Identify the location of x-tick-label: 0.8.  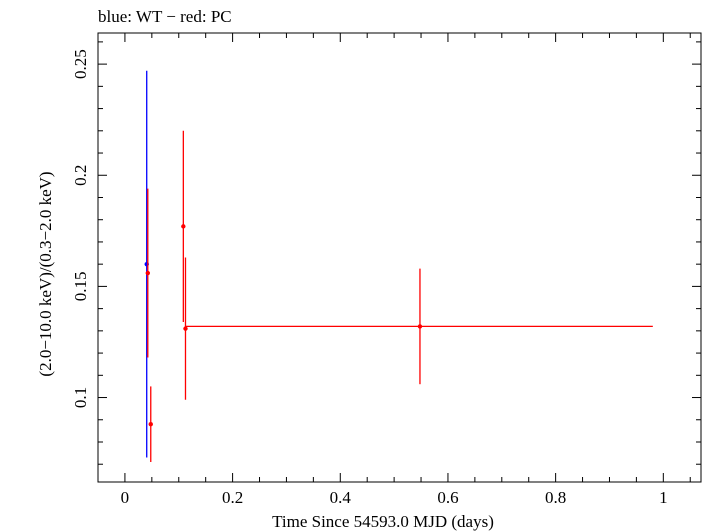
(555, 497).